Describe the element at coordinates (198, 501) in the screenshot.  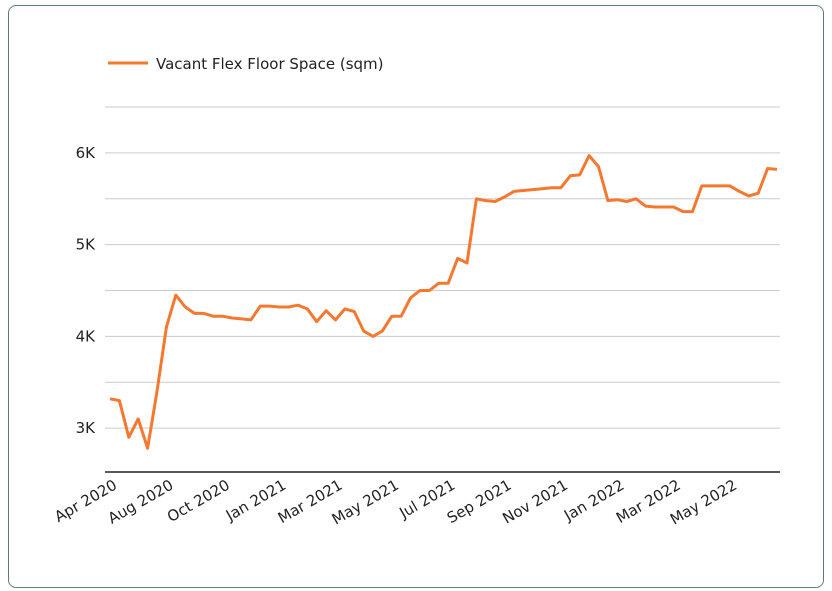
I see `x-tick-label: Oct 2020` at that location.